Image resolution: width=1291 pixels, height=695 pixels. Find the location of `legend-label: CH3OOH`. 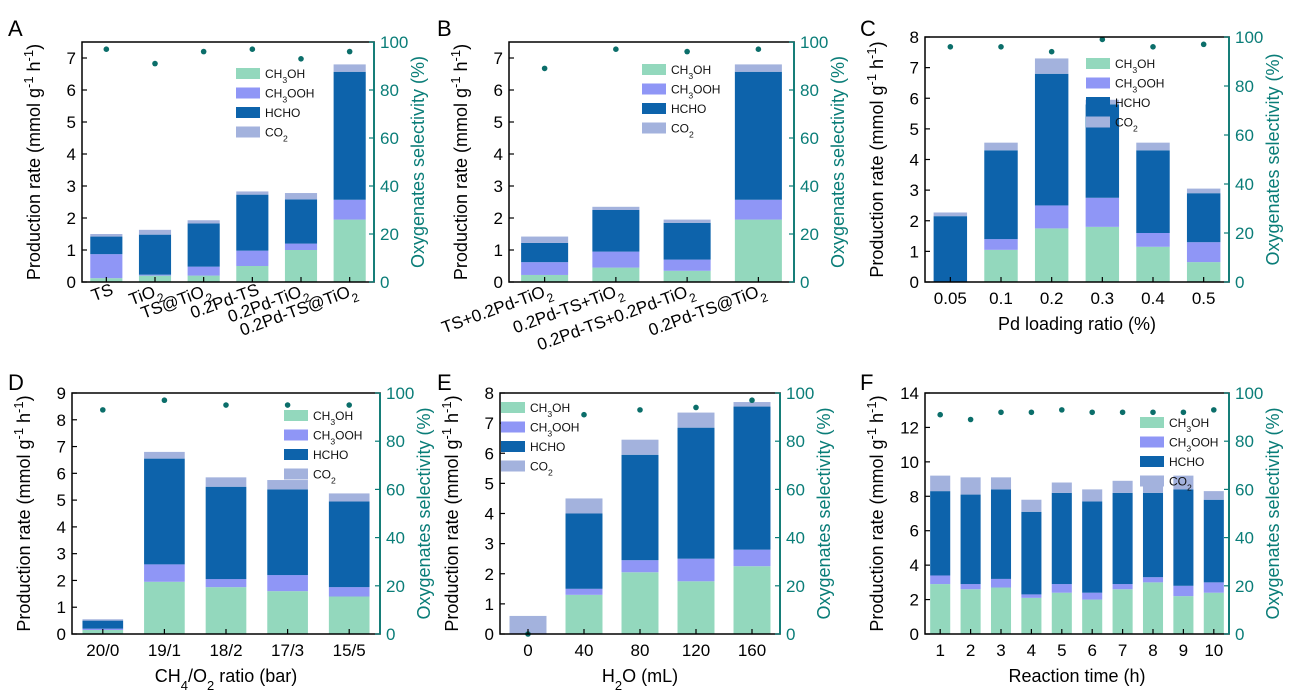

legend-label: CH3OOH is located at coordinates (695, 92).